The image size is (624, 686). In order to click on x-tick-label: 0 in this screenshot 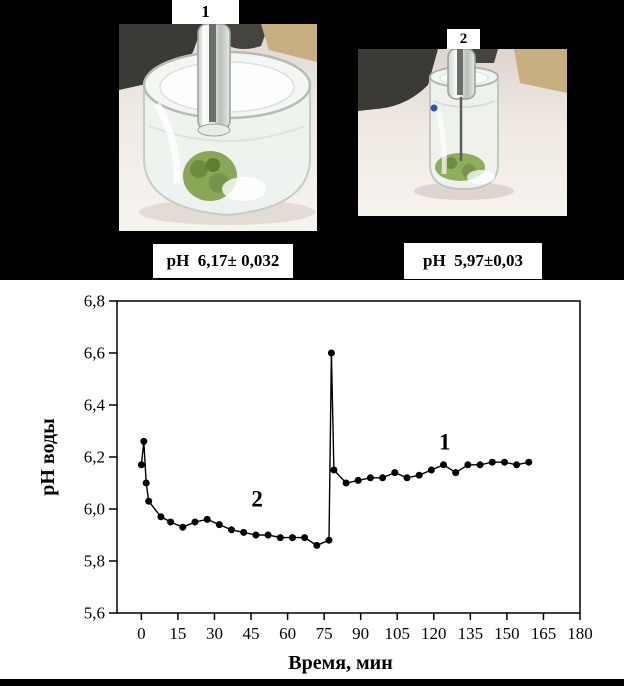, I will do `click(141, 633)`.